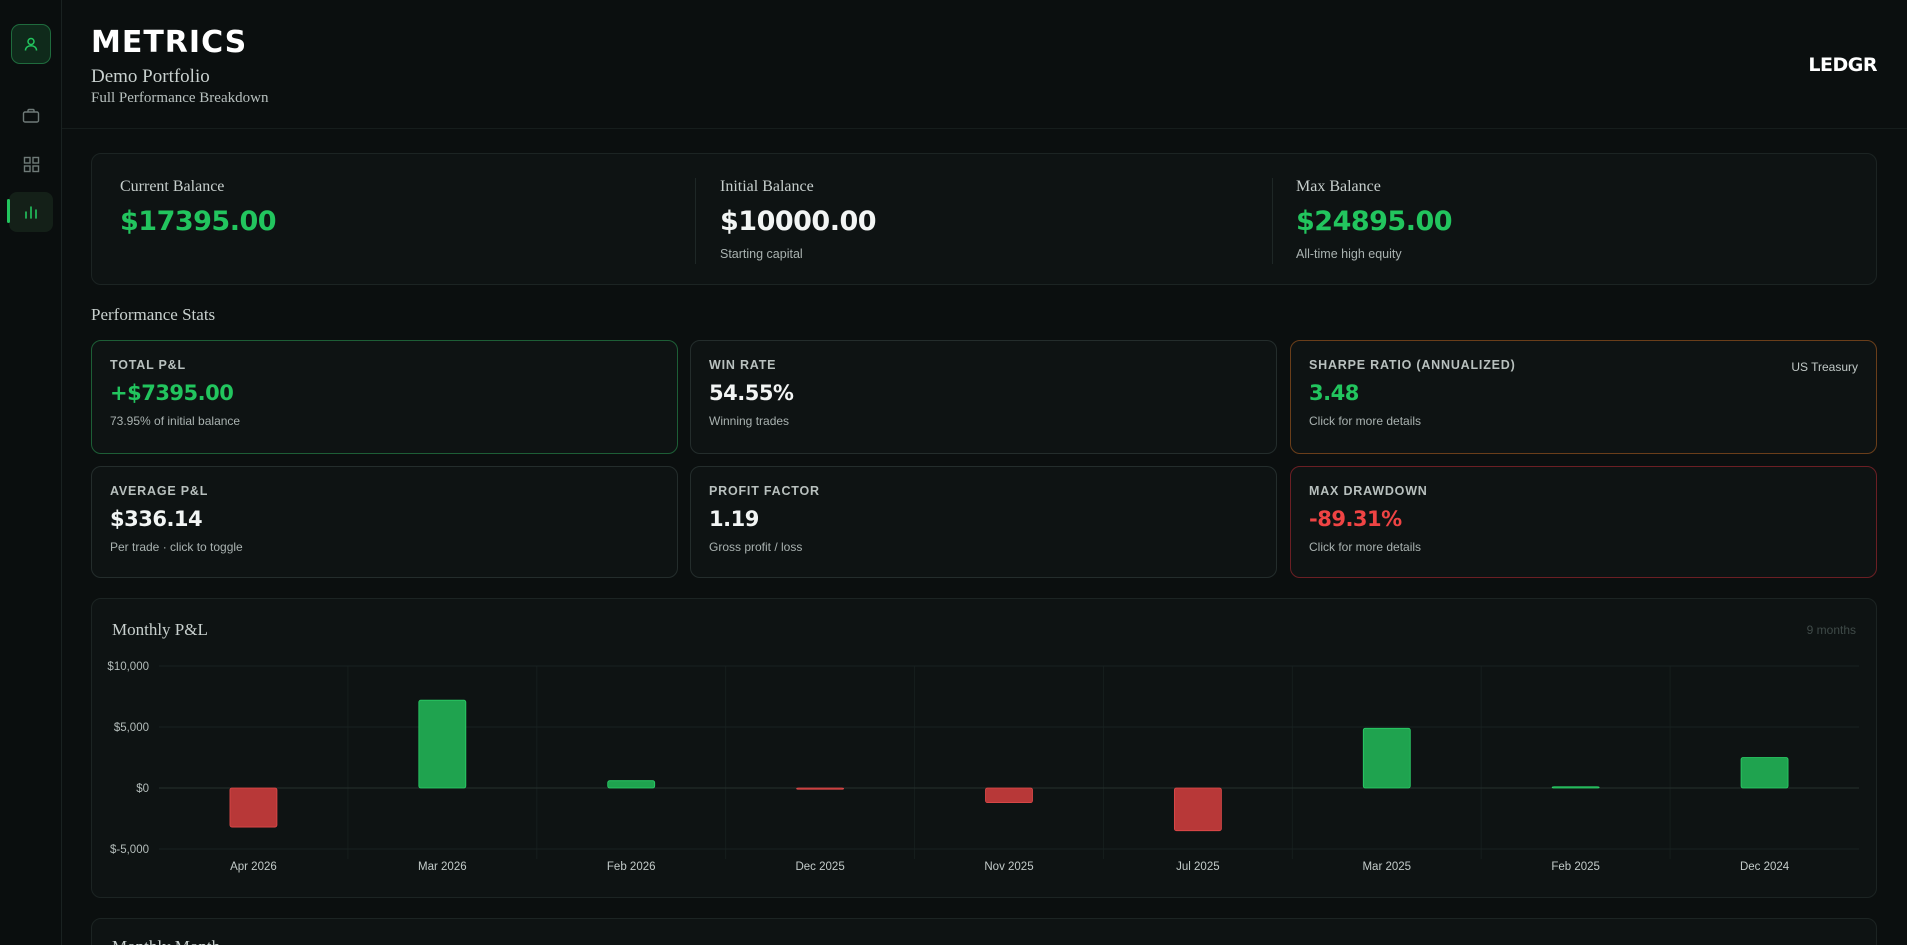 The width and height of the screenshot is (1907, 945). I want to click on brand-logo: LEDGR, so click(1842, 65).